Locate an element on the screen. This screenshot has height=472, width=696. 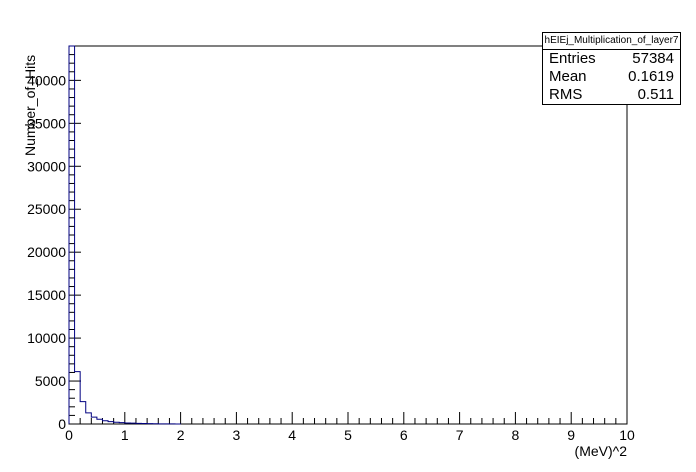
x-tick-label: 10 is located at coordinates (627, 435).